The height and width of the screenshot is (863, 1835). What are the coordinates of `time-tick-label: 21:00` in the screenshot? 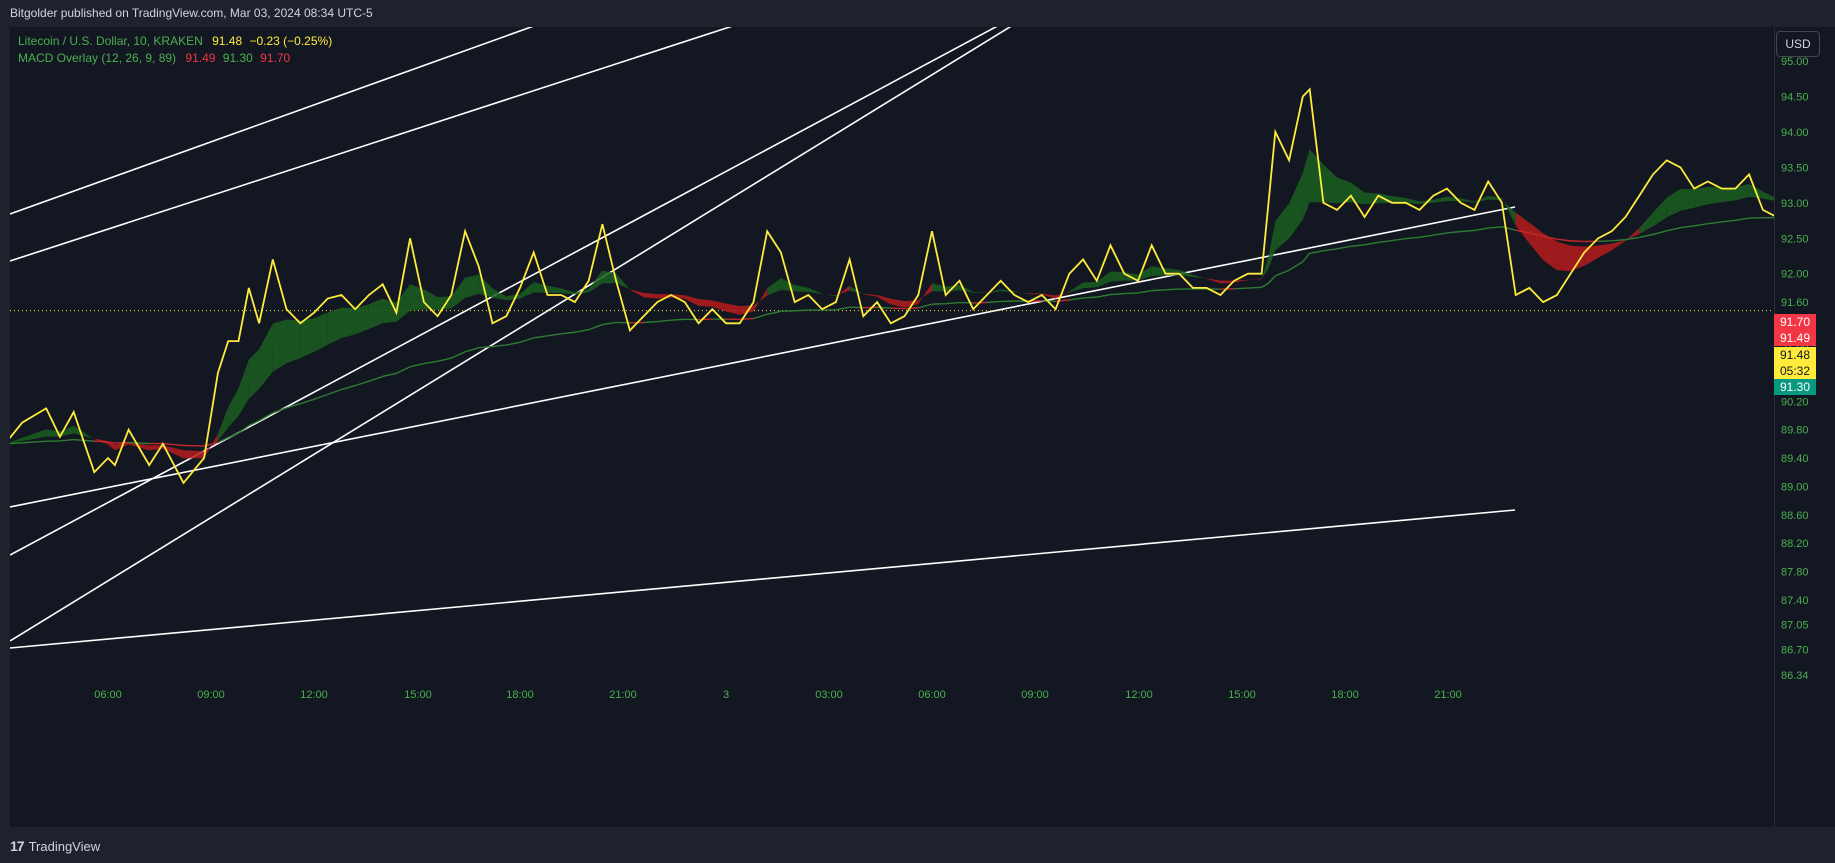 It's located at (1448, 695).